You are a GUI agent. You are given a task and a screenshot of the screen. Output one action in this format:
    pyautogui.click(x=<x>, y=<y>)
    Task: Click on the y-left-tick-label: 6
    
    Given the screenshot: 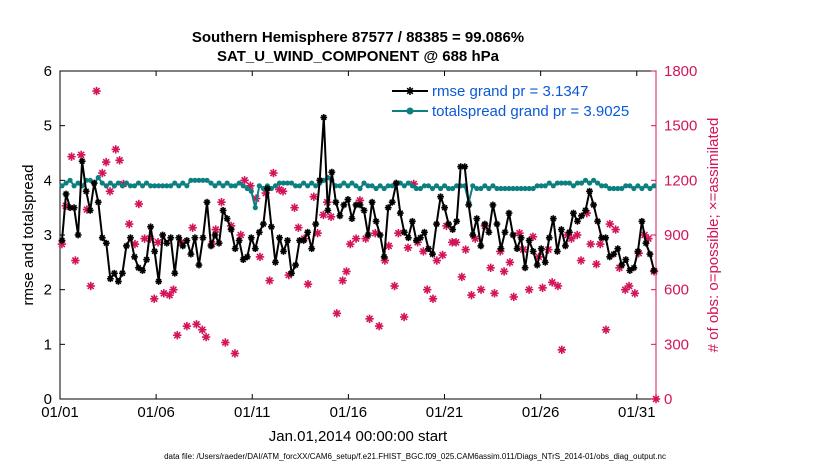 What is the action you would take?
    pyautogui.click(x=48, y=71)
    